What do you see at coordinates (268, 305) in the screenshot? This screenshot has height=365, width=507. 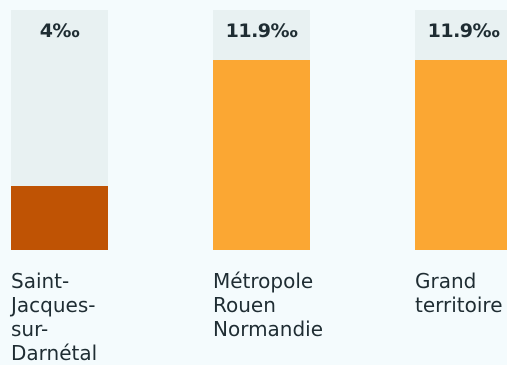 I see `category-label: Métropole Rouen Normandie` at bounding box center [268, 305].